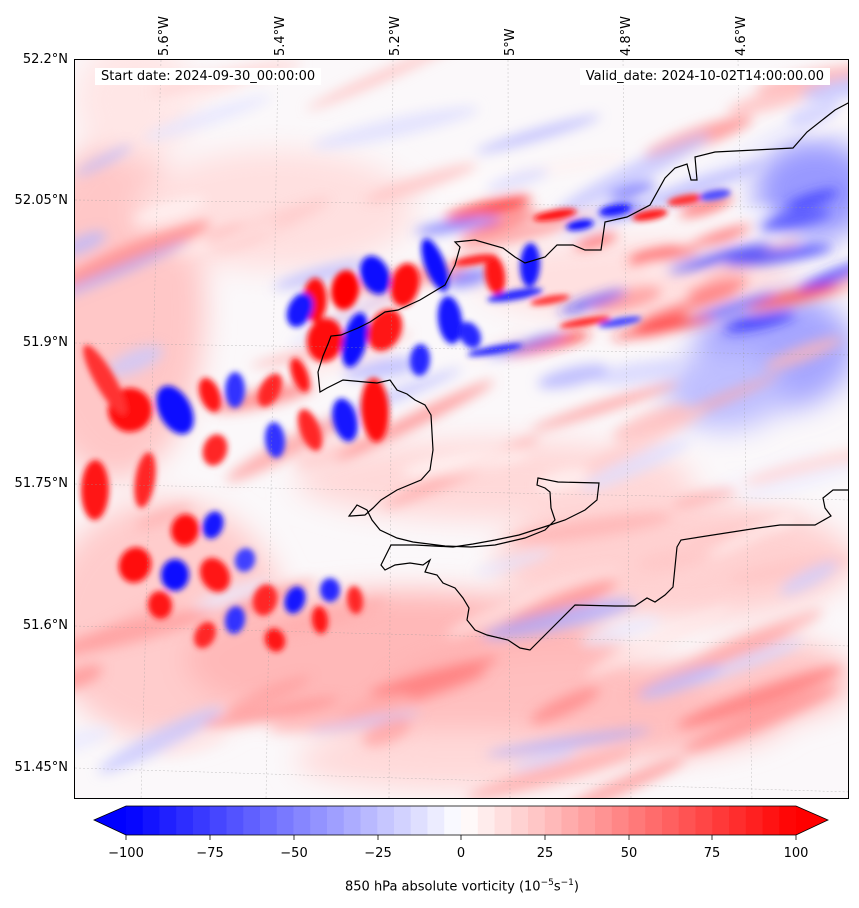 This screenshot has width=859, height=908. What do you see at coordinates (395, 35) in the screenshot?
I see `lon-label-5-2: 5.2°W` at bounding box center [395, 35].